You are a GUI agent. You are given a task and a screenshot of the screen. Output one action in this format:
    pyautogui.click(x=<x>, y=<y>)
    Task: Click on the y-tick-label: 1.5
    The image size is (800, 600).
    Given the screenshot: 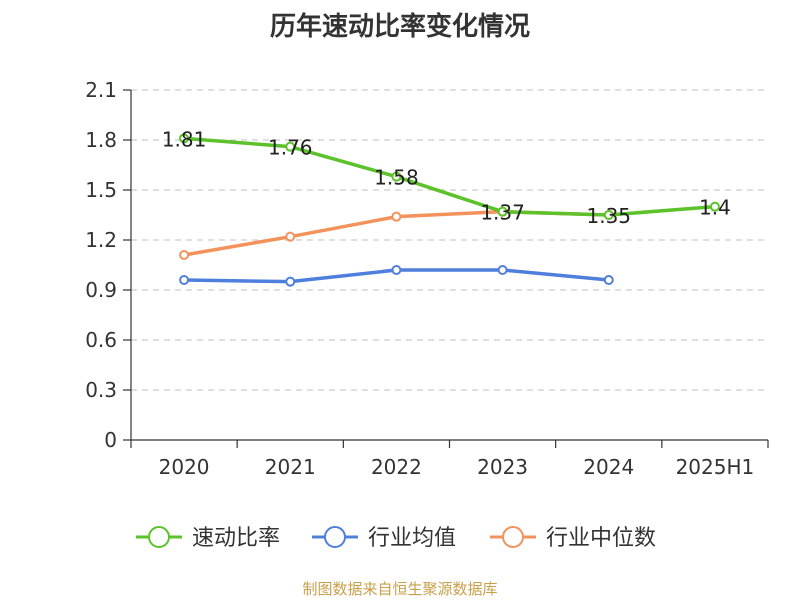 What is the action you would take?
    pyautogui.click(x=101, y=190)
    